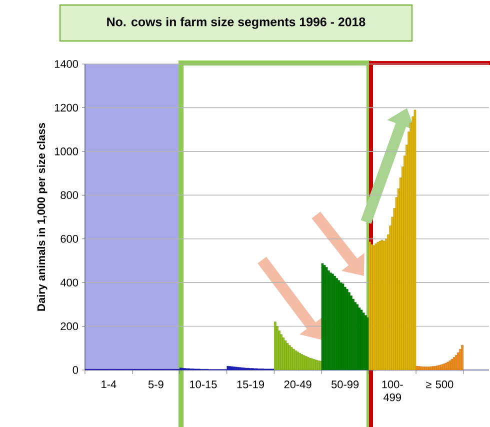  Describe the element at coordinates (250, 384) in the screenshot. I see `x-tick-label: 15-19` at that location.